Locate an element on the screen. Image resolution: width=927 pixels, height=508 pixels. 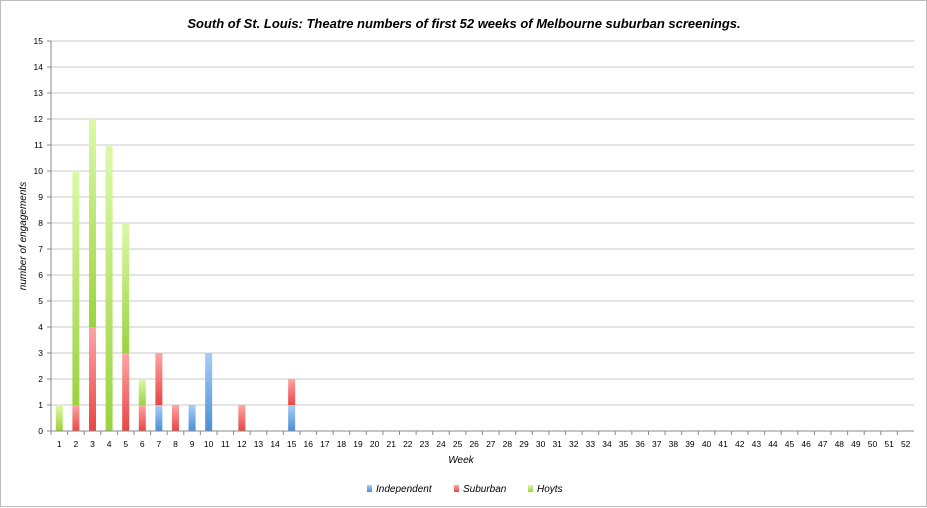
y-tick-label: 9 is located at coordinates (40, 197).